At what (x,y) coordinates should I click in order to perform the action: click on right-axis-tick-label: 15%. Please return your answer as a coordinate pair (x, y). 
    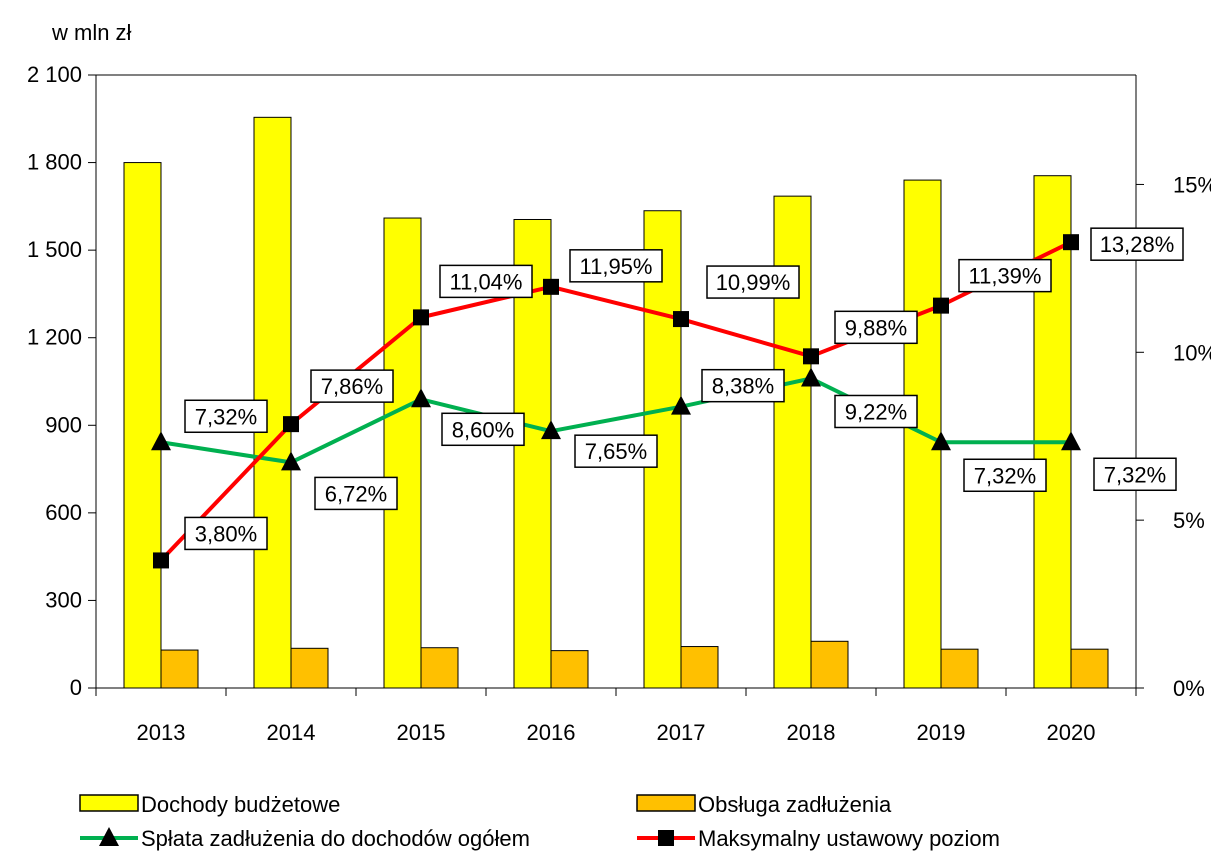
    Looking at the image, I should click on (1192, 184).